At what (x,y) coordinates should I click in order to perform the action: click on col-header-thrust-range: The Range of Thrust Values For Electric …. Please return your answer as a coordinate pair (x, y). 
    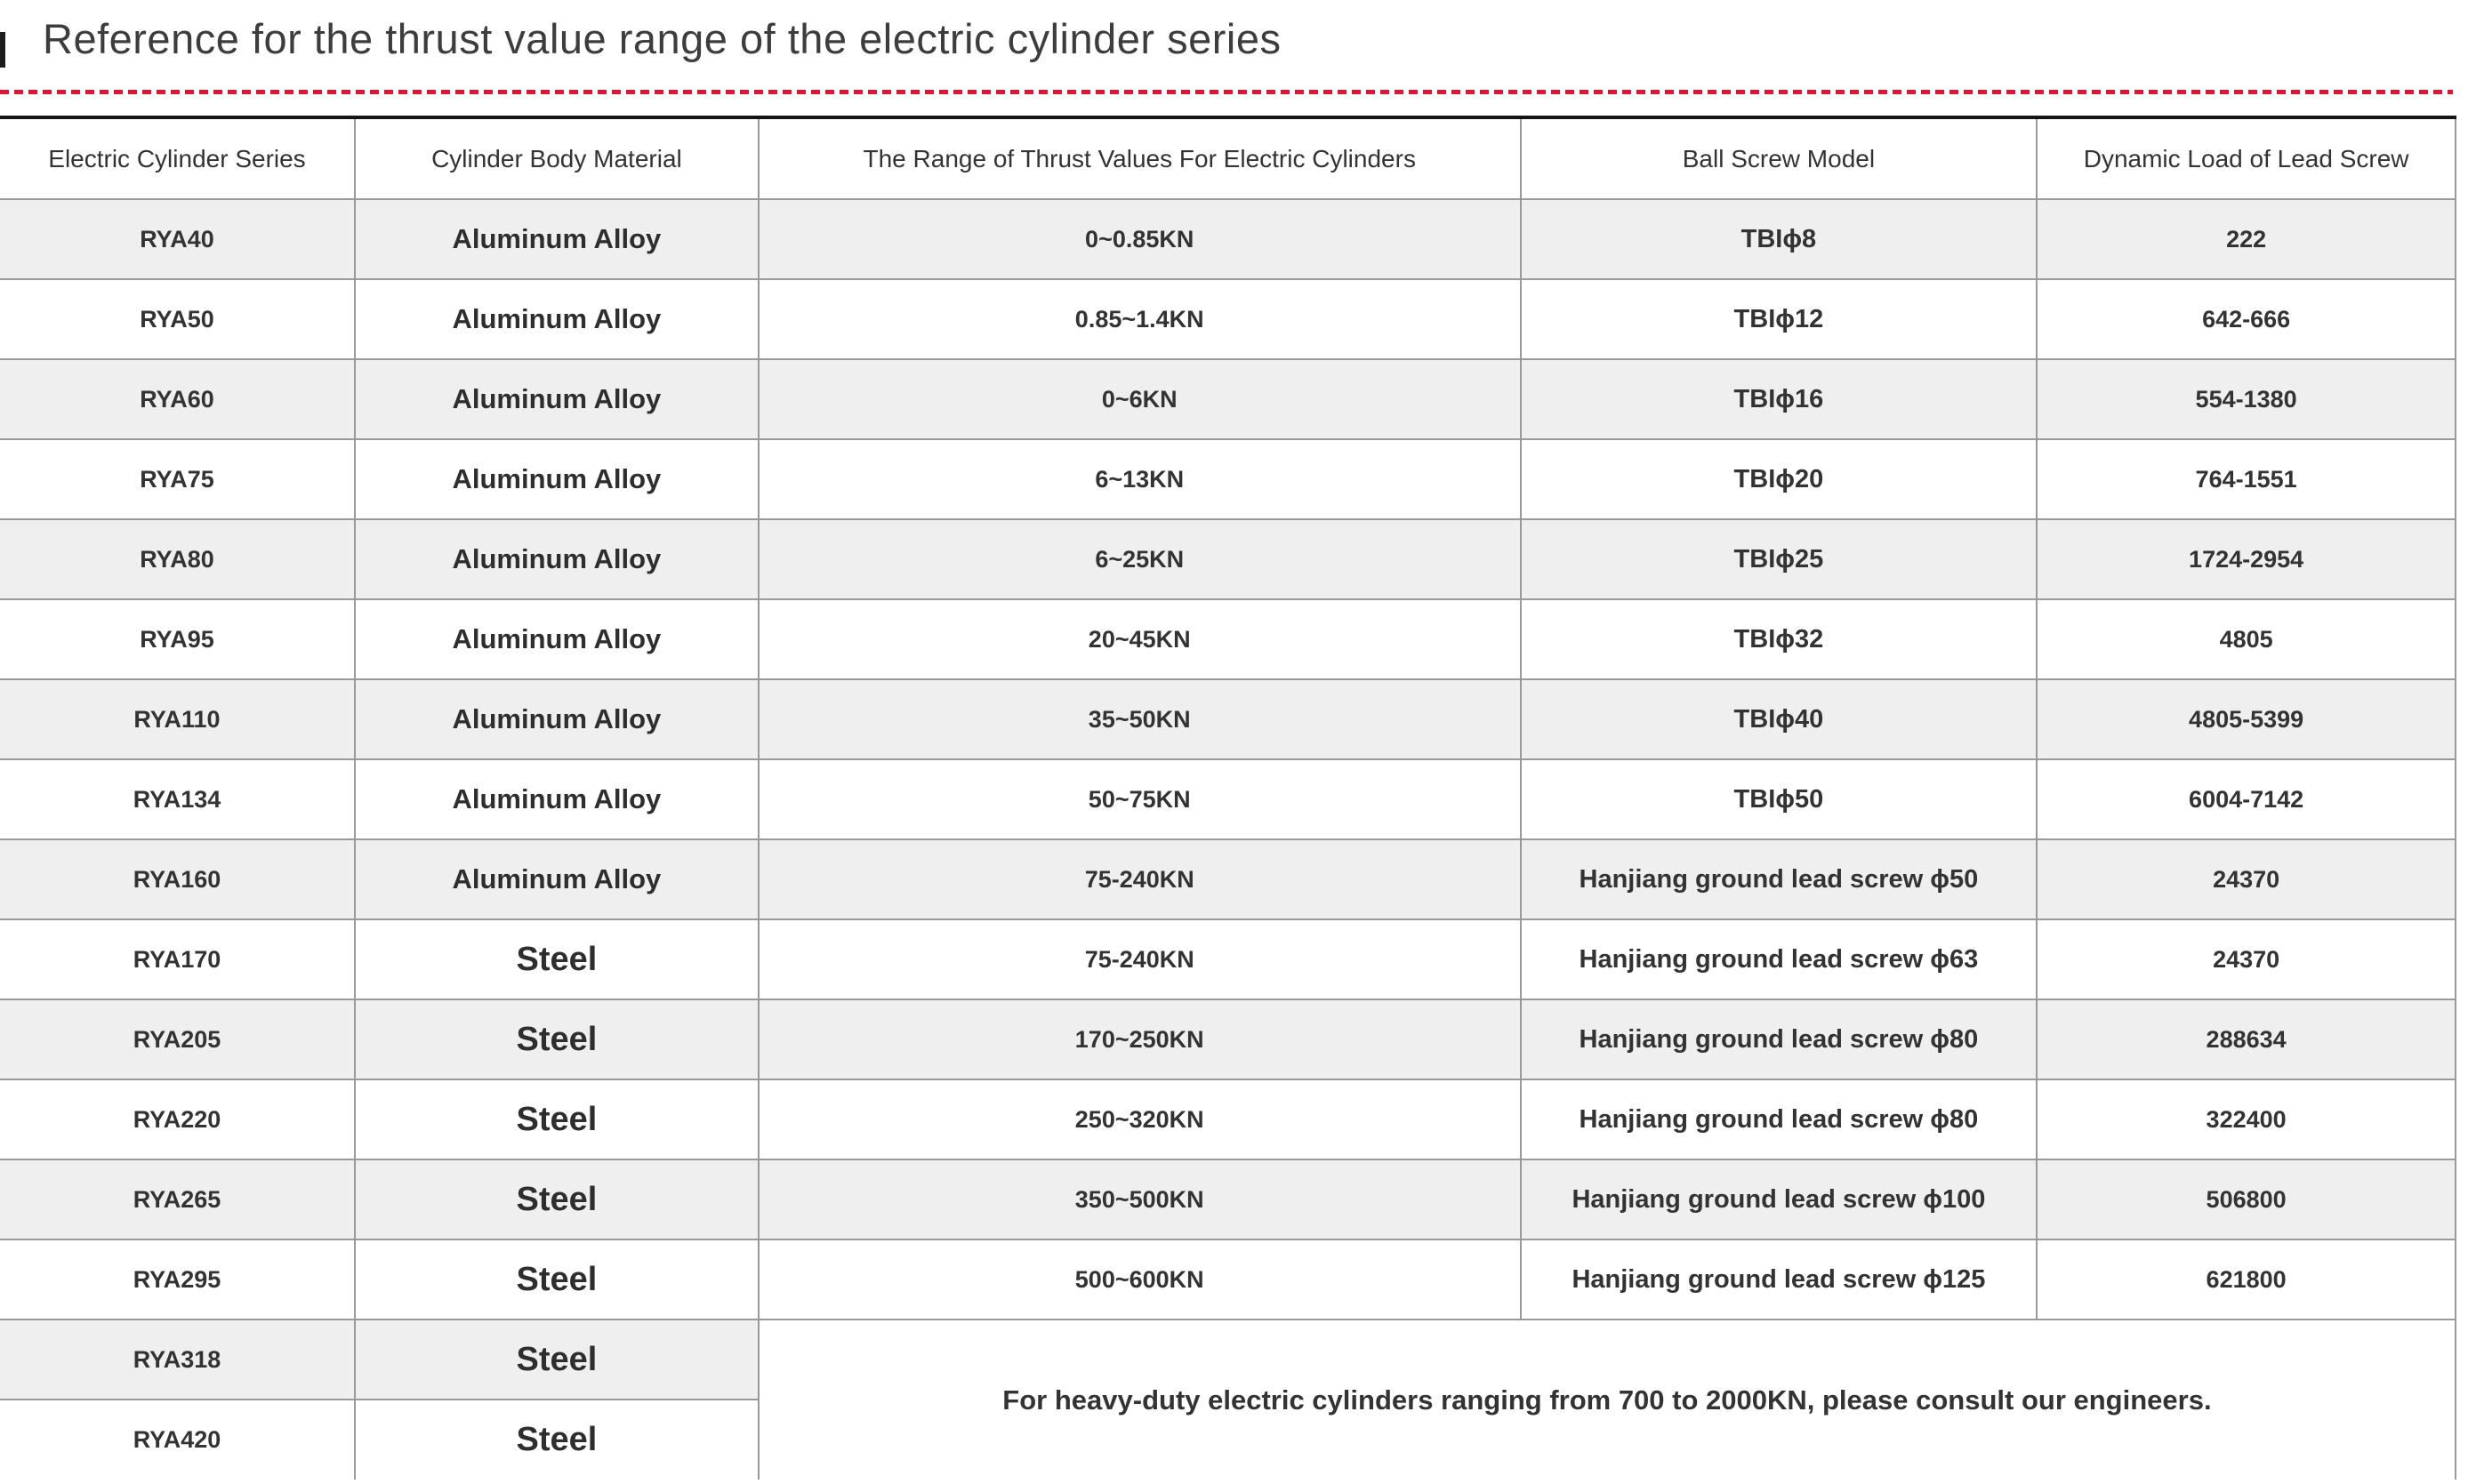
    Looking at the image, I should click on (1139, 158).